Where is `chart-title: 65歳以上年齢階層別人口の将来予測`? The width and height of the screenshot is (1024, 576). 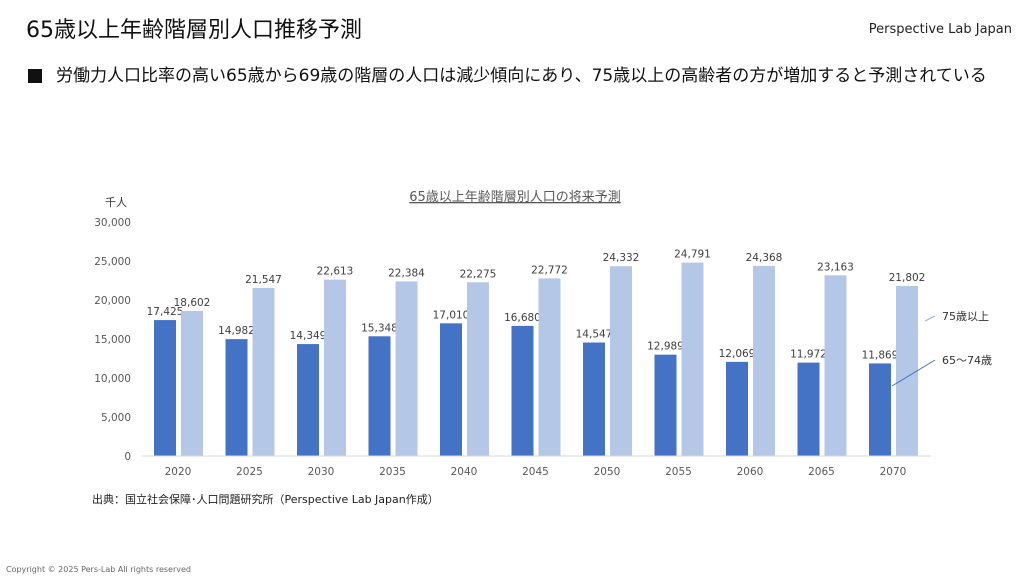 chart-title: 65歳以上年齢階層別人口の将来予測 is located at coordinates (515, 197).